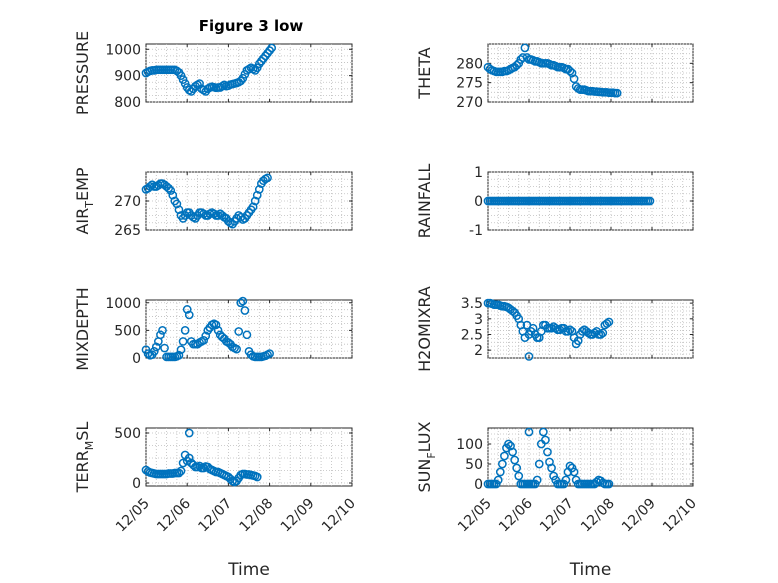 The image size is (778, 583). Describe the element at coordinates (213, 203) in the screenshot. I see `subplot-air-temp: 265 270 AIRTEMP` at that location.